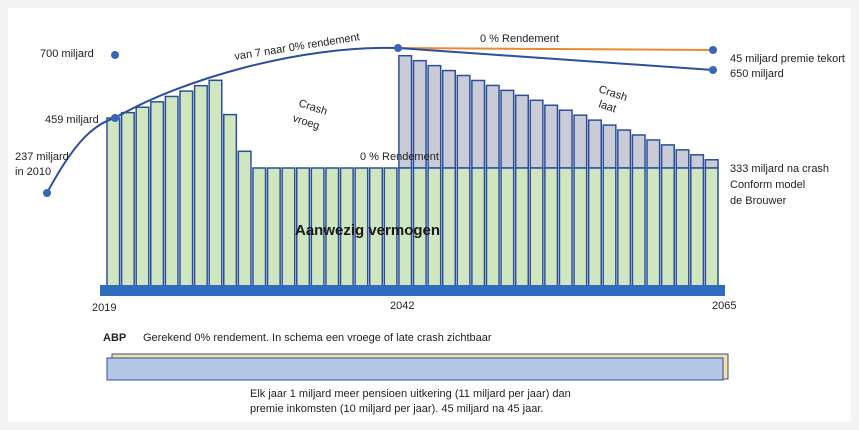  I want to click on label: 650 miljard, so click(757, 74).